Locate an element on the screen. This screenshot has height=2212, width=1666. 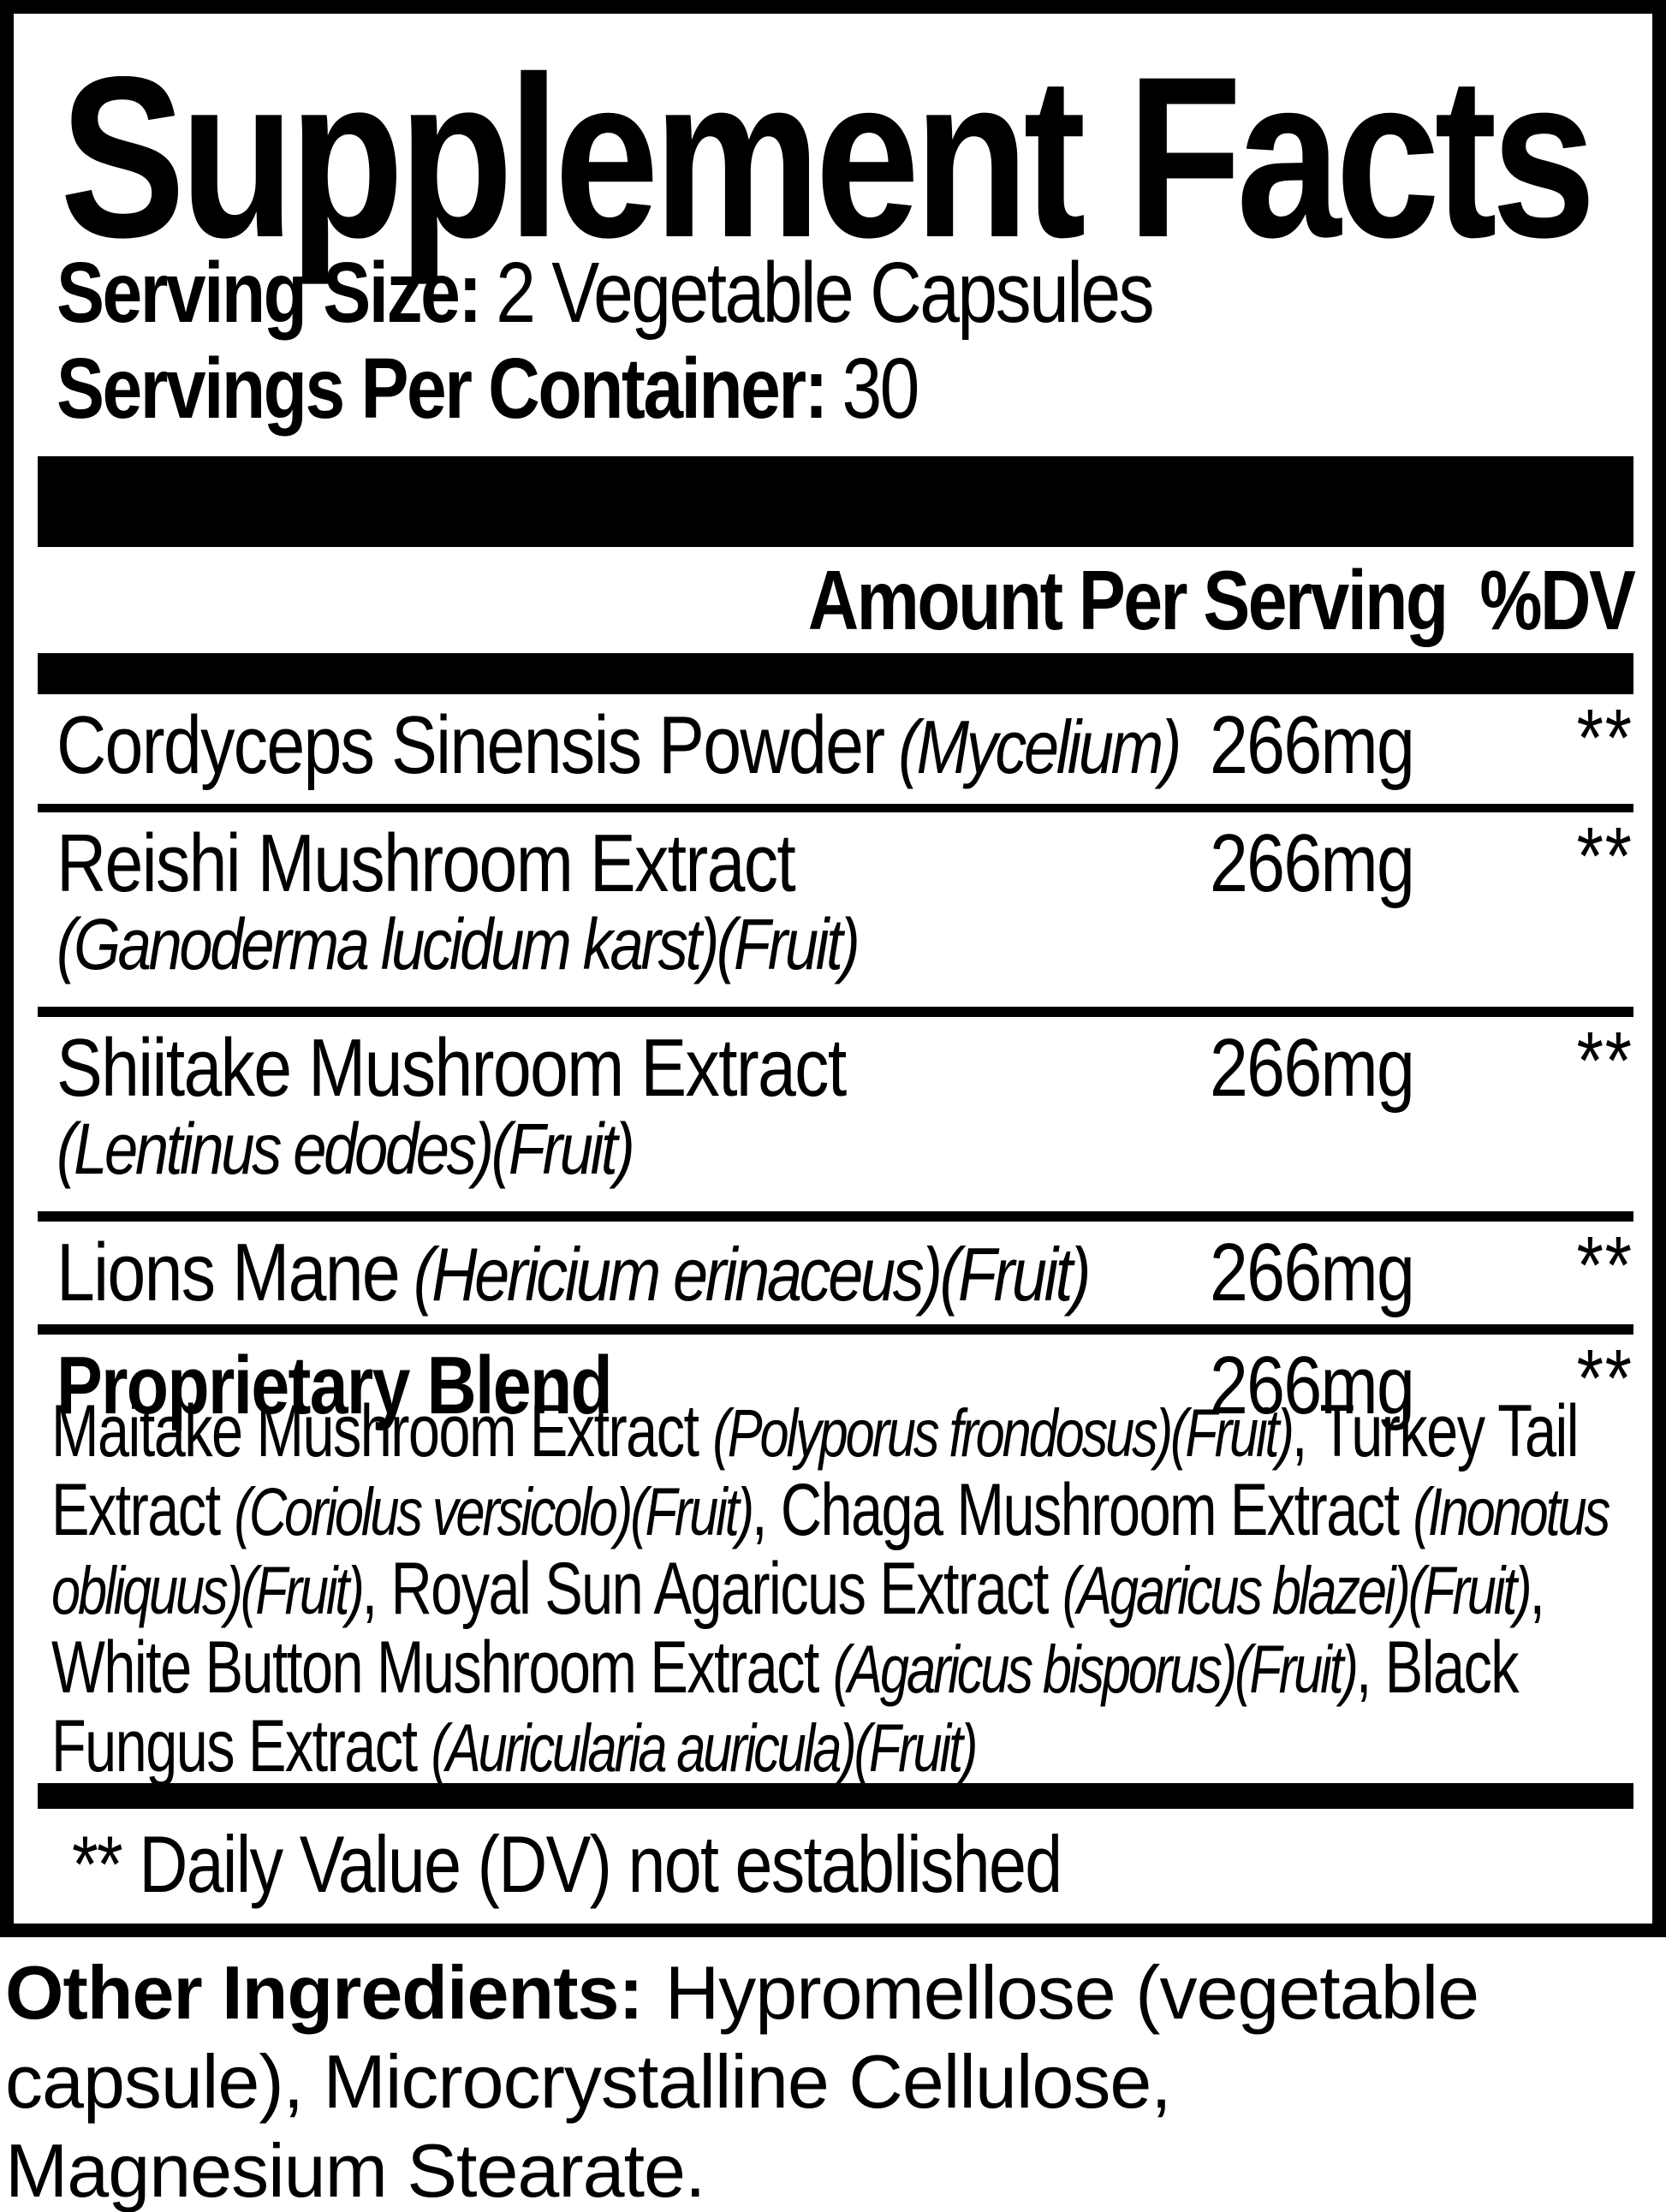
serving-size-line: Serving Size: 2 Vegetable Capsules is located at coordinates (709, 293).